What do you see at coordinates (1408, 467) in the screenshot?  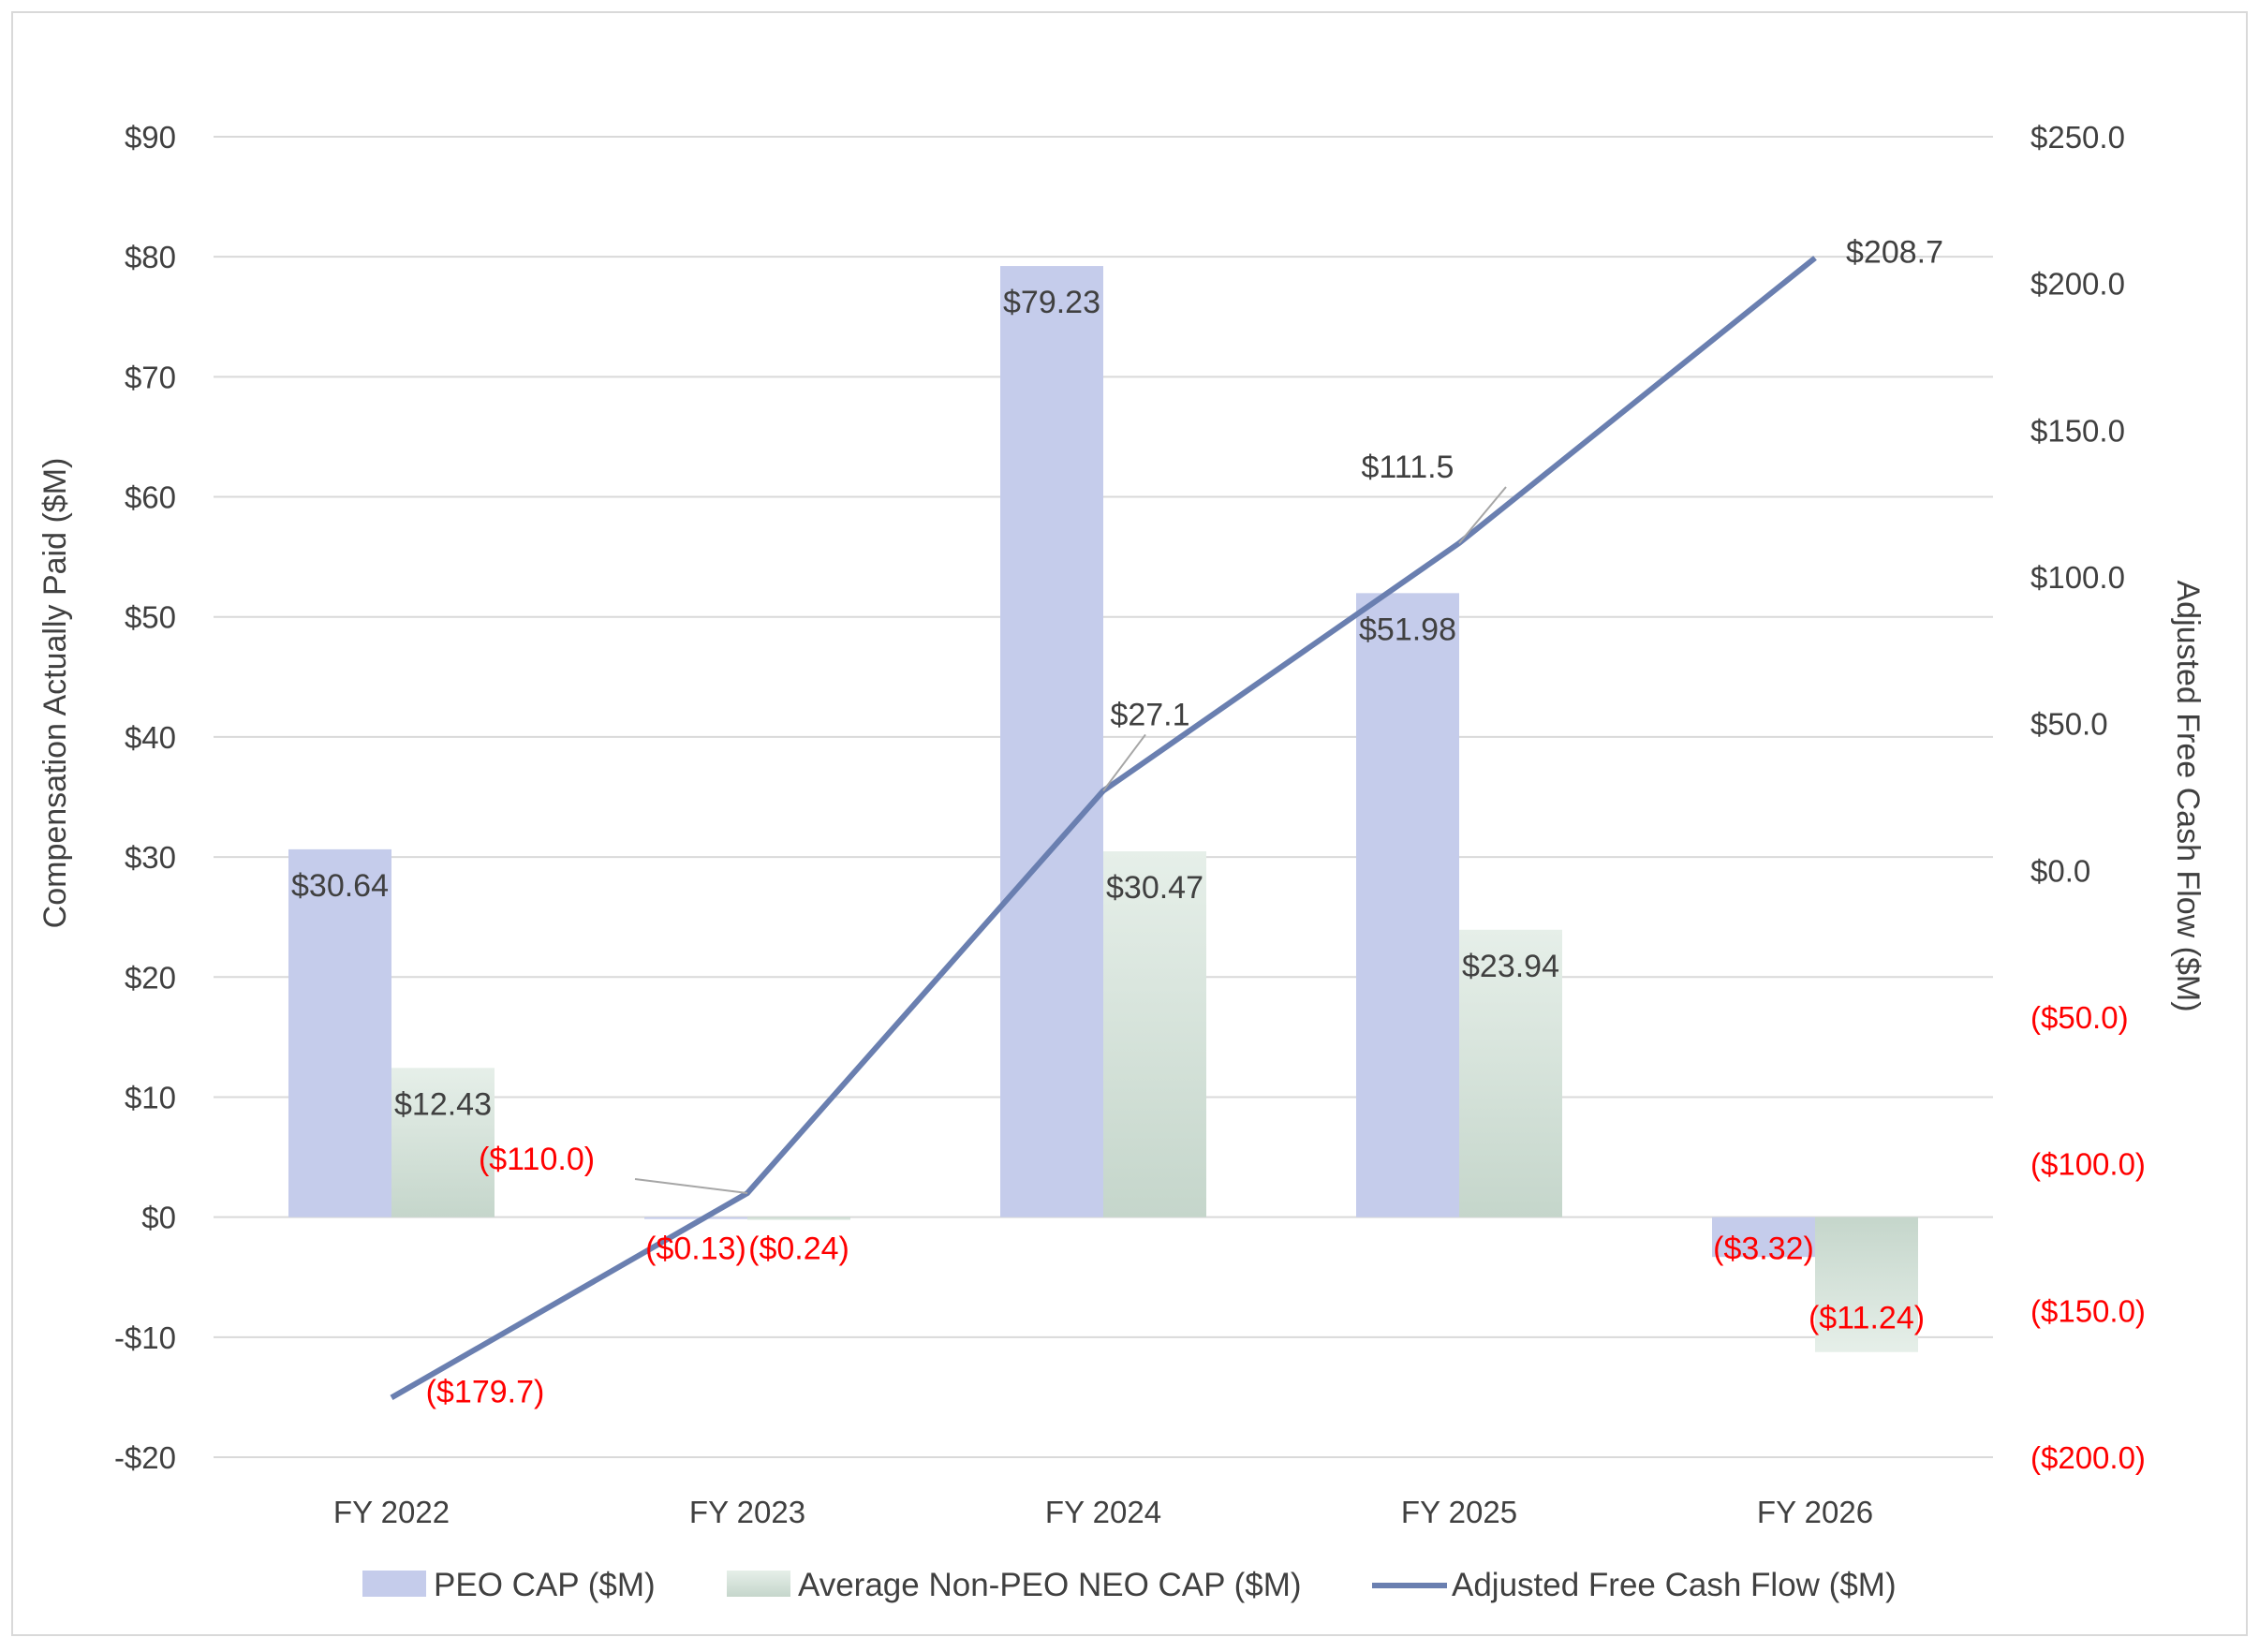 I see `fcf-point-label: $111.5` at bounding box center [1408, 467].